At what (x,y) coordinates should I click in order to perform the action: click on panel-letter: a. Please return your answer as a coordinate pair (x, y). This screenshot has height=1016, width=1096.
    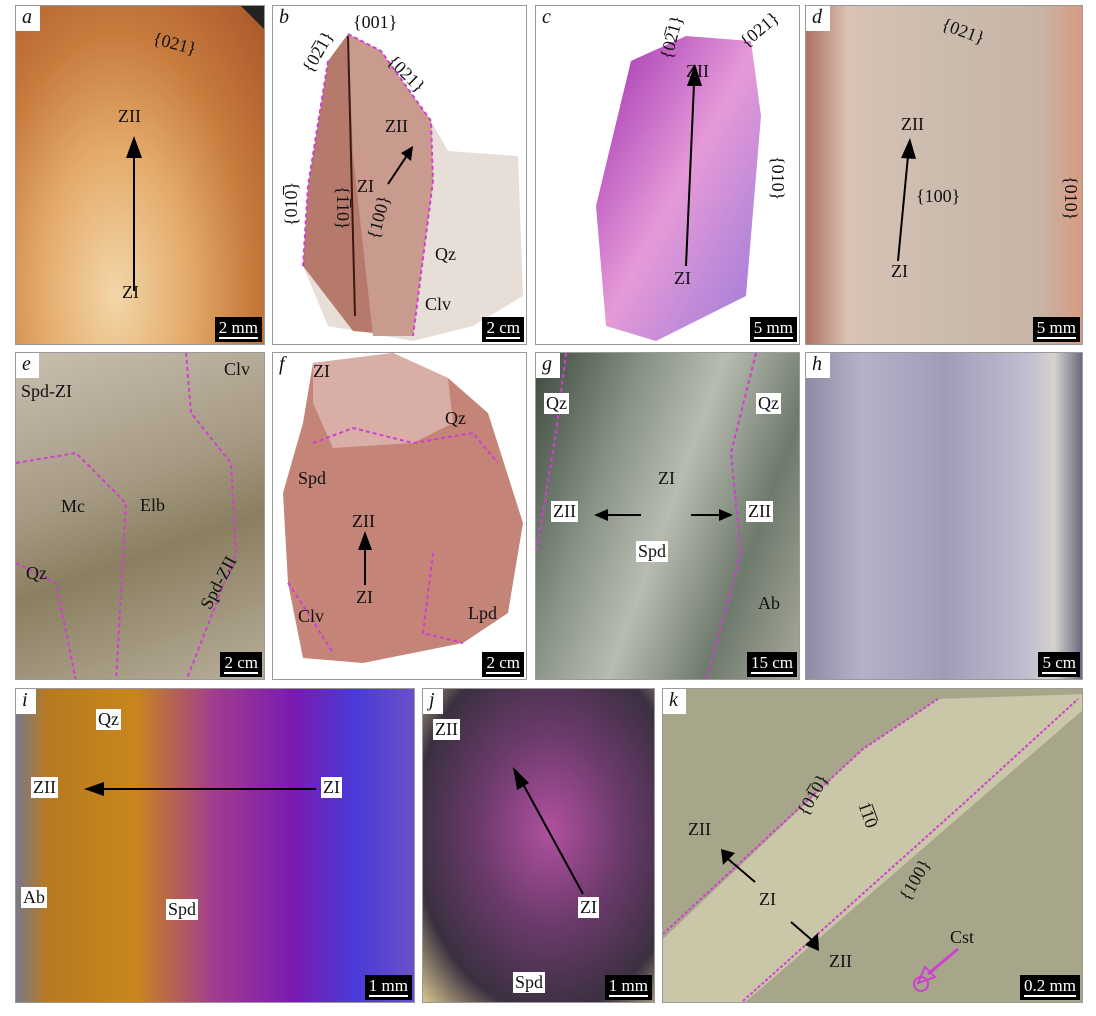
    Looking at the image, I should click on (28, 18).